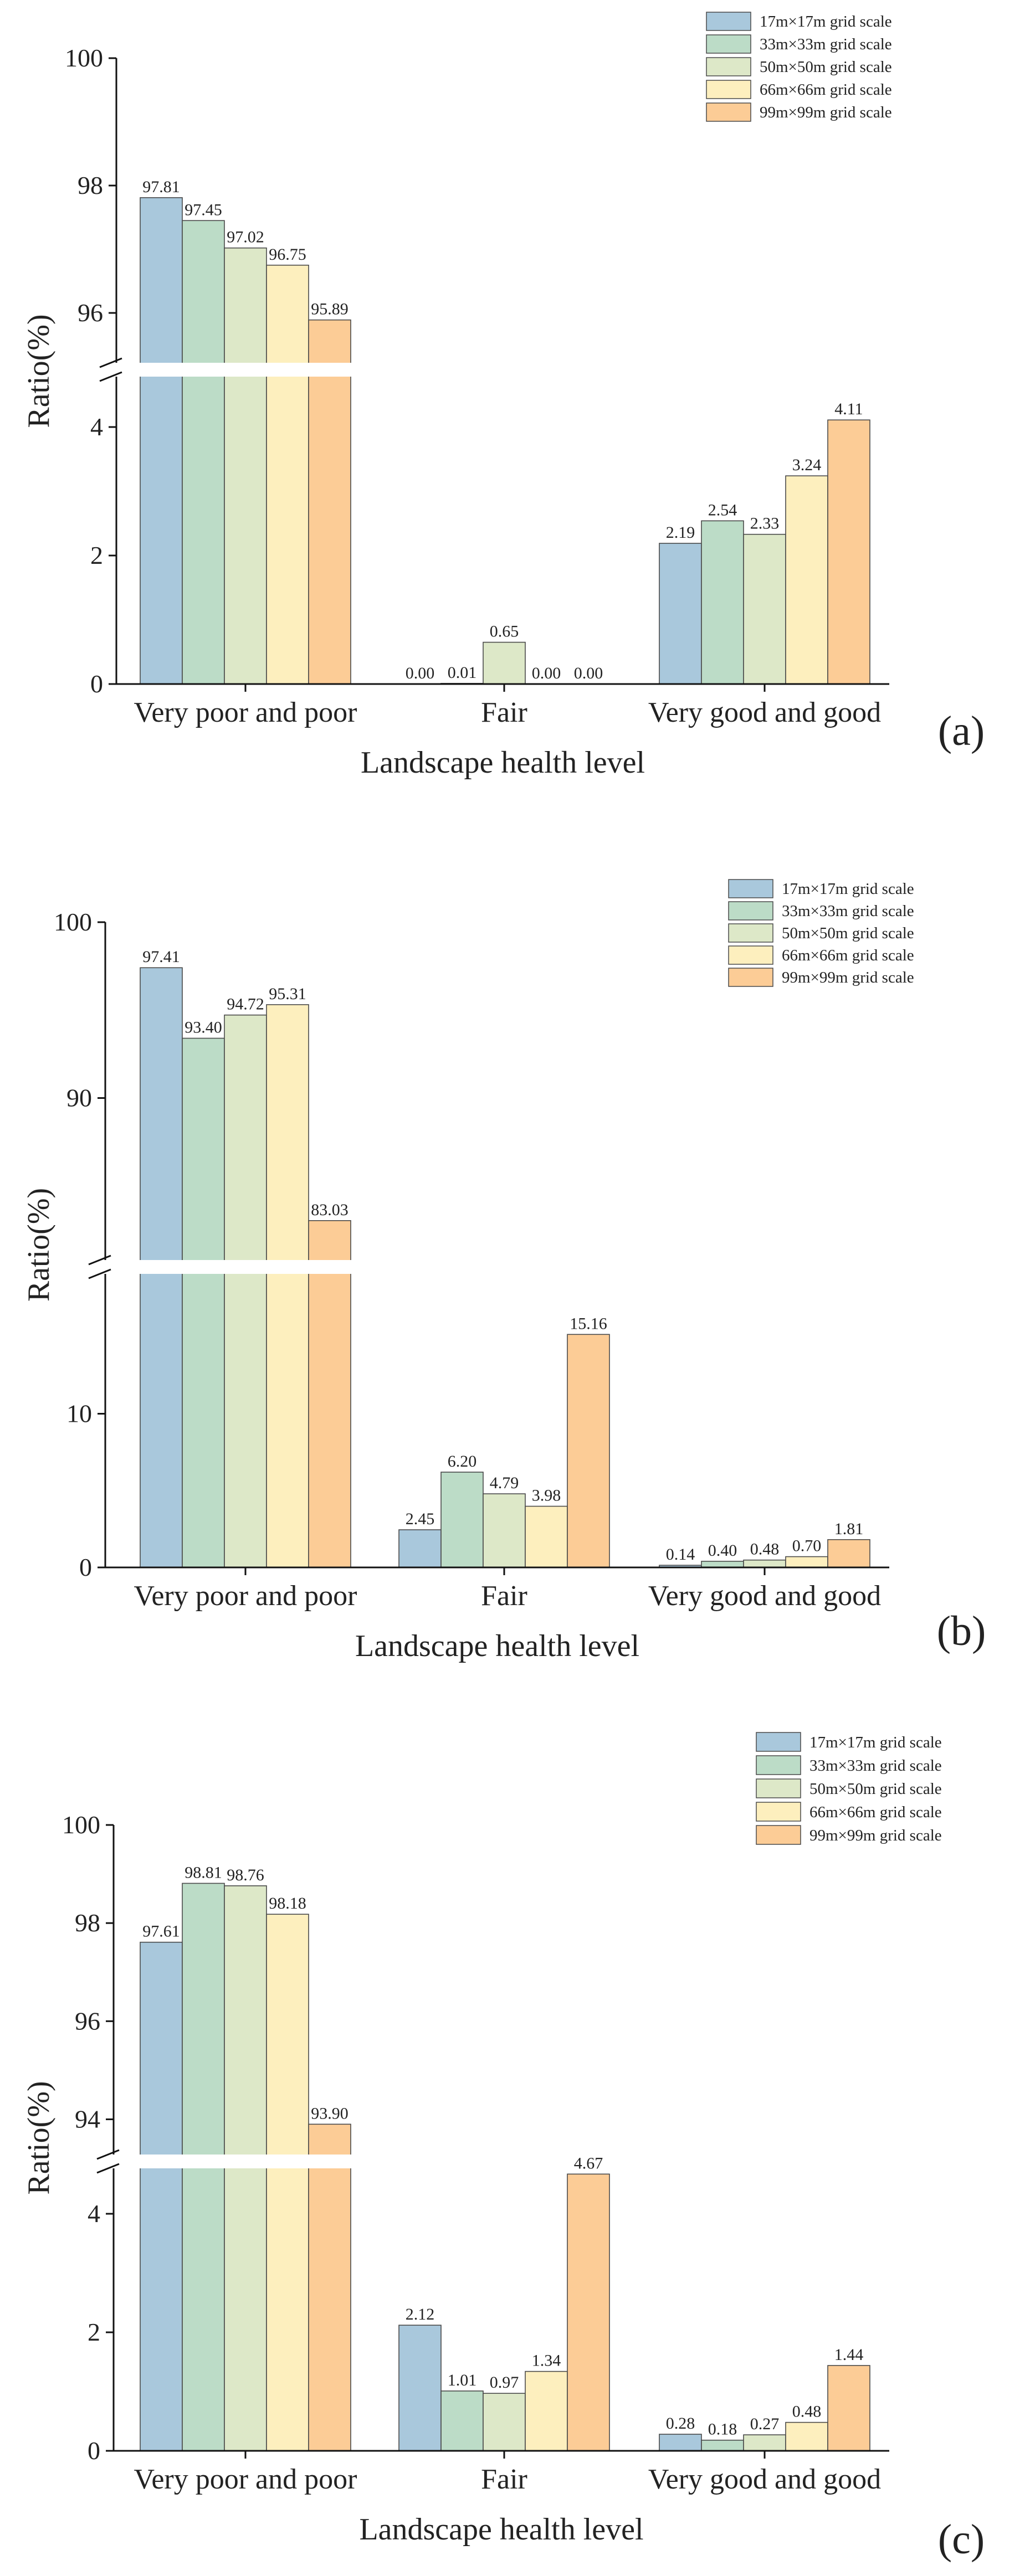 The image size is (1030, 2576). What do you see at coordinates (849, 409) in the screenshot?
I see `value-label: 4.11` at bounding box center [849, 409].